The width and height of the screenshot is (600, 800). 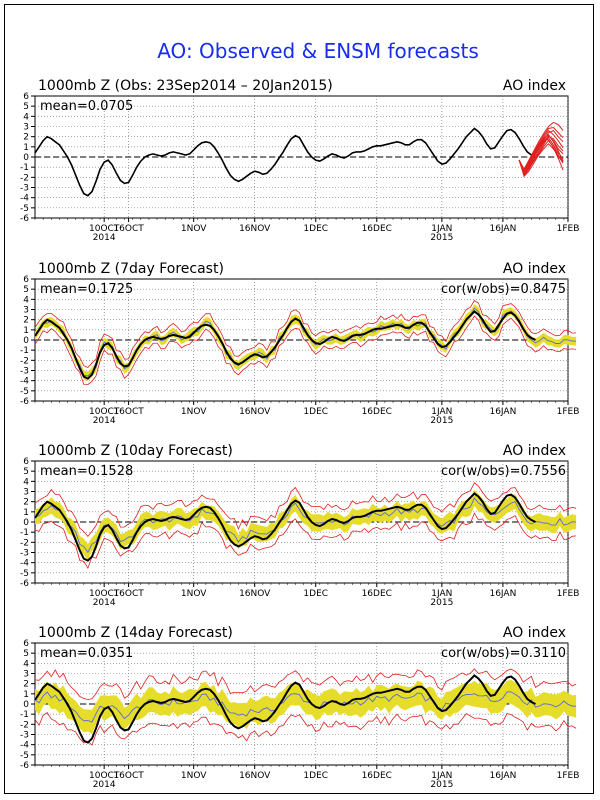 What do you see at coordinates (86, 289) in the screenshot?
I see `stat-mean: mean=0.1725` at bounding box center [86, 289].